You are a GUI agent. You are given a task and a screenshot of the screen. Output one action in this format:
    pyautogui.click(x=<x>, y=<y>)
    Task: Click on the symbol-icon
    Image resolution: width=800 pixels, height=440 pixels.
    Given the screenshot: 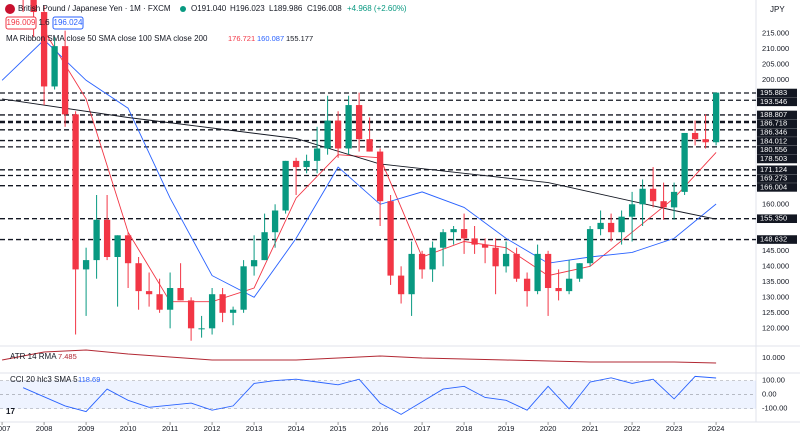 What is the action you would take?
    pyautogui.click(x=10, y=9)
    